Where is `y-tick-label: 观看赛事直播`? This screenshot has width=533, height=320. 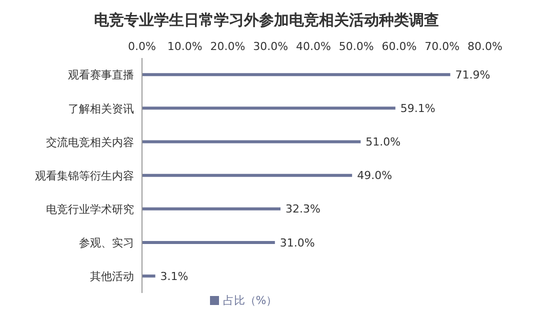 y-tick-label: 观看赛事直播 is located at coordinates (101, 75).